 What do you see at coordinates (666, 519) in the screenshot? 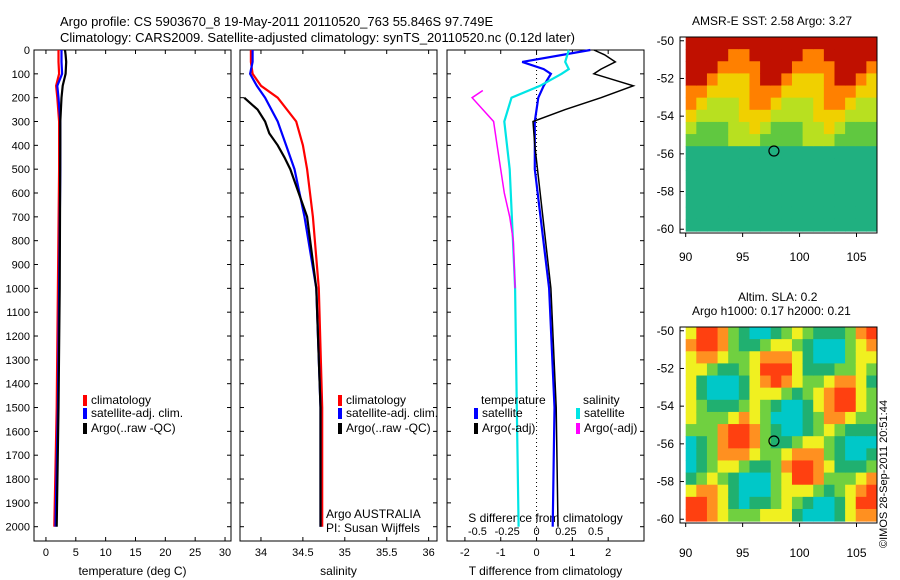
I see `y-tick-label: -60` at bounding box center [666, 519].